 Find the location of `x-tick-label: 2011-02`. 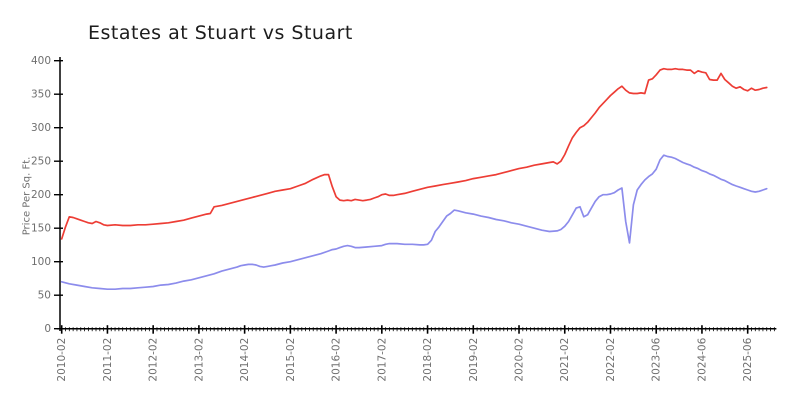

x-tick-label: 2011-02 is located at coordinates (108, 360).